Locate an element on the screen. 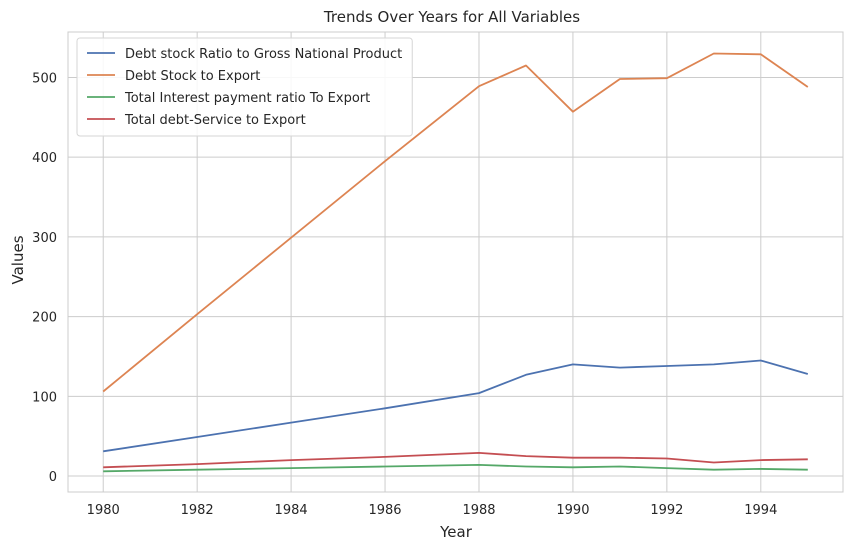 The image size is (854, 550). x-tick-label: 1988 is located at coordinates (478, 510).